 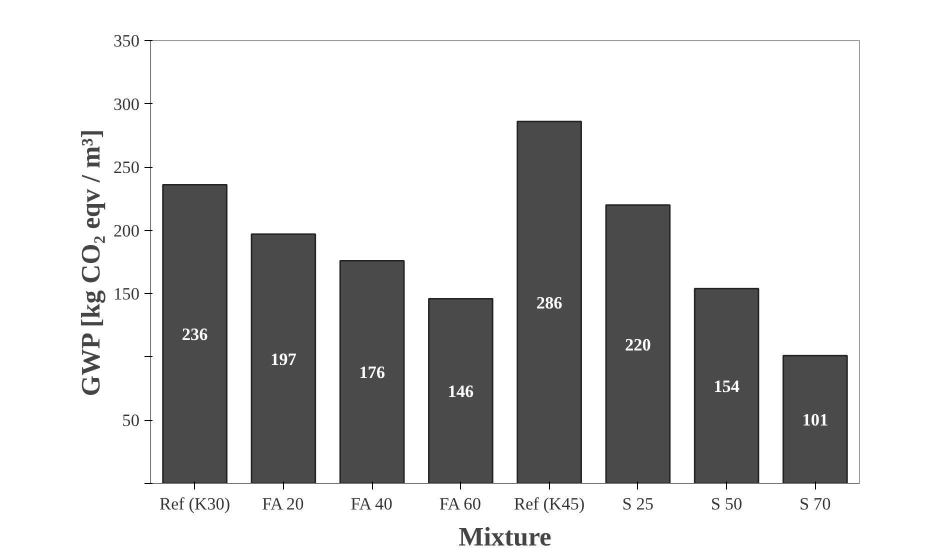 I want to click on x-tick-label: S 50, so click(x=726, y=504).